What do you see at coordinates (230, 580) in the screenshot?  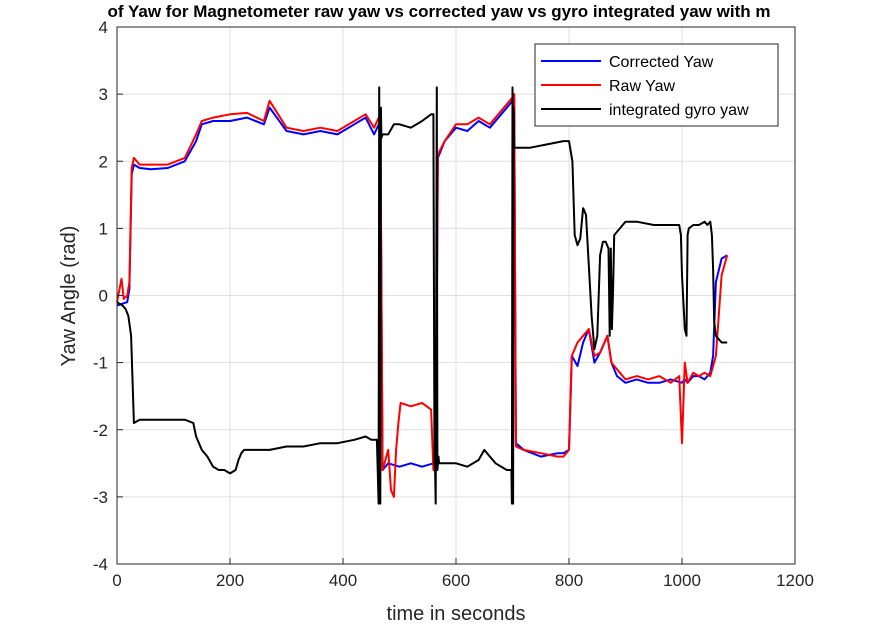 I see `x-tick-label: 200` at bounding box center [230, 580].